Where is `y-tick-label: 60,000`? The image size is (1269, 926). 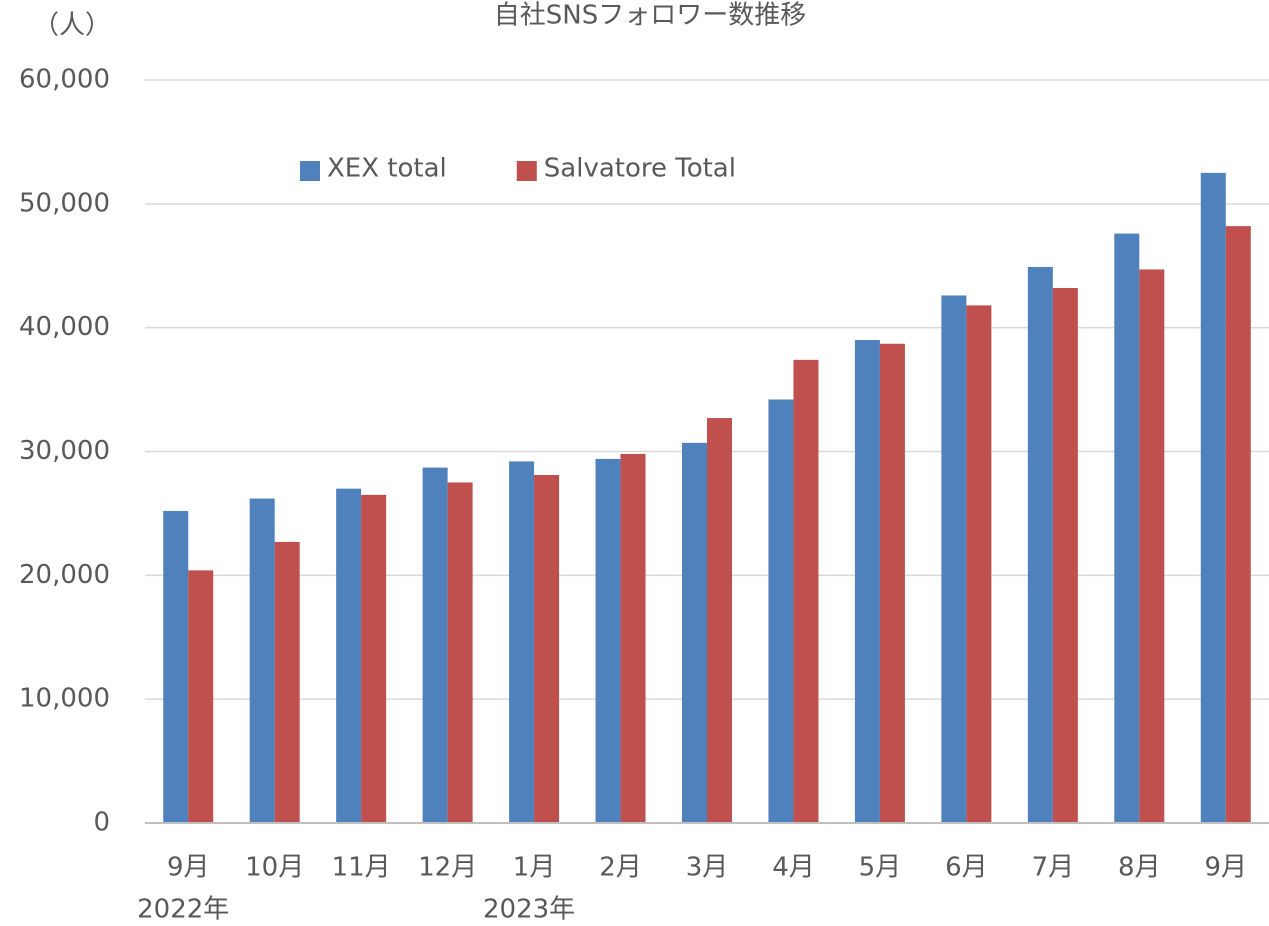
y-tick-label: 60,000 is located at coordinates (64, 80).